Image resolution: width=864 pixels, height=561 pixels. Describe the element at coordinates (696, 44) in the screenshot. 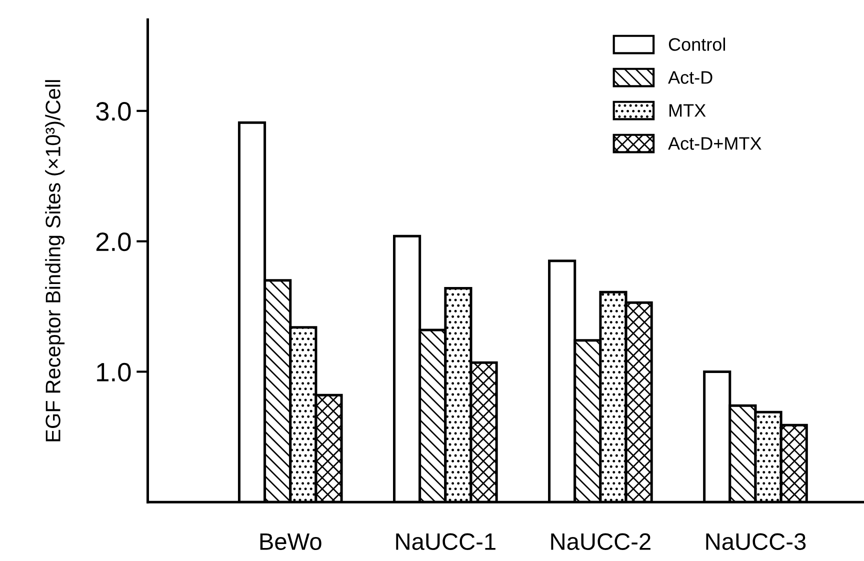

I see `legend-label: Control` at that location.